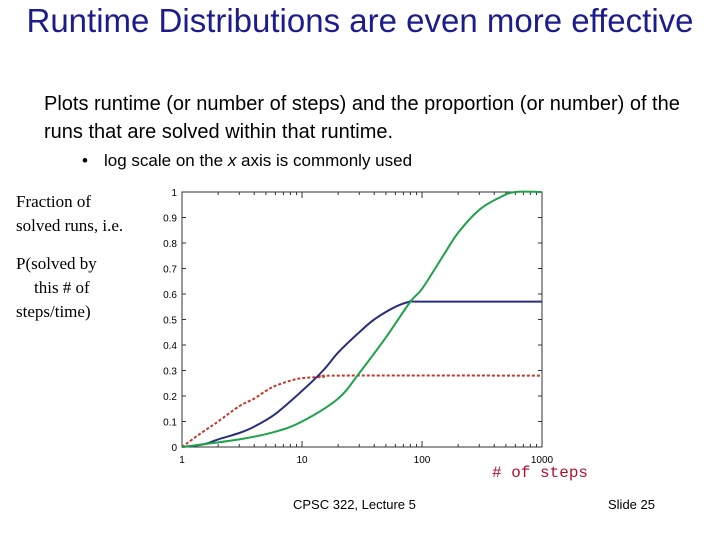  Describe the element at coordinates (170, 321) in the screenshot. I see `y-tick-label: 0.5` at that location.